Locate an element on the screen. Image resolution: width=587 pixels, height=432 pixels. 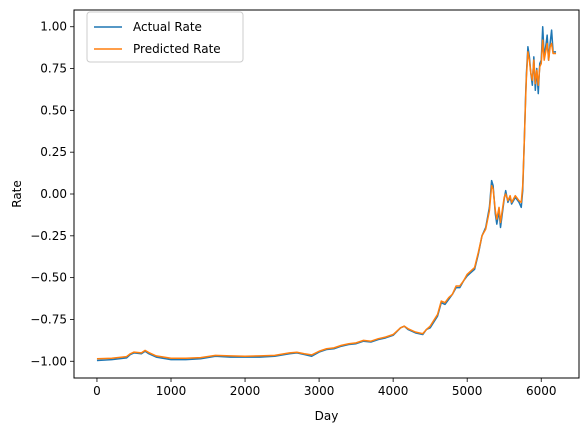
y-tick-label: 0.75 is located at coordinates (53, 69).